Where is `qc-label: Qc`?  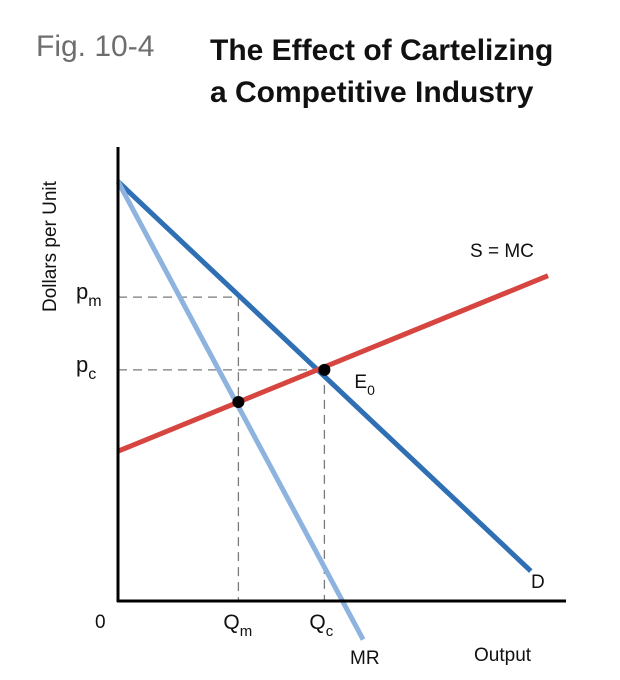
qc-label: Qc is located at coordinates (321, 625).